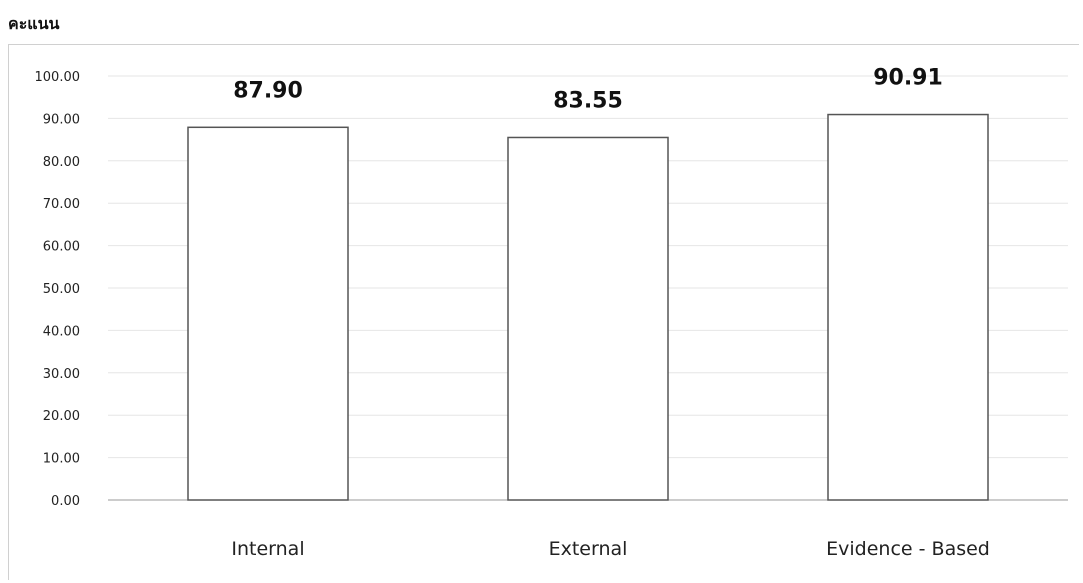  What do you see at coordinates (61, 459) in the screenshot?
I see `y-tick-label: 10.00` at bounding box center [61, 459].